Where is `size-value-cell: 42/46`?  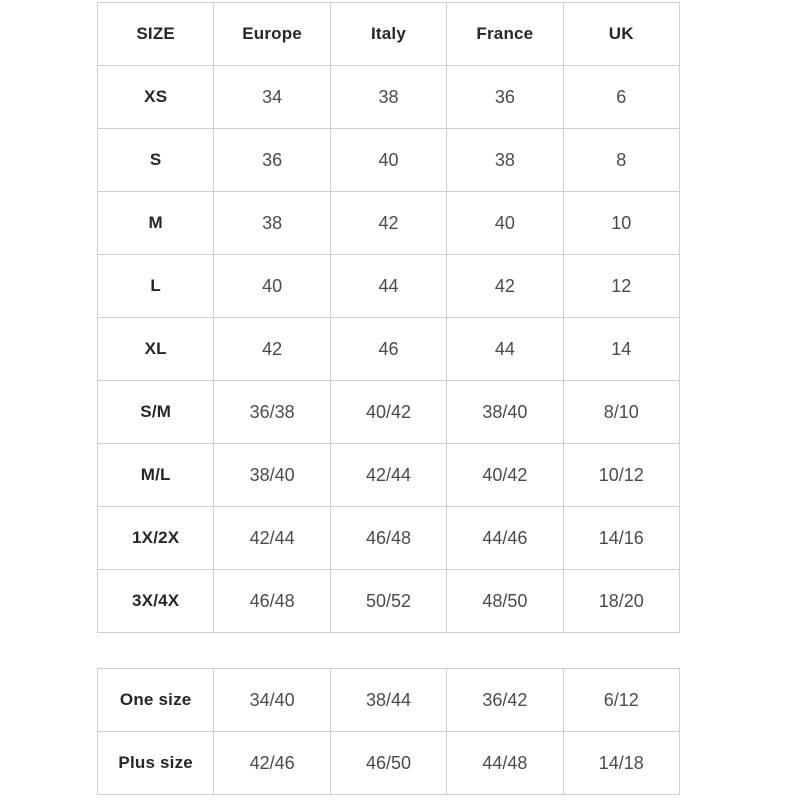
size-value-cell: 42/46 is located at coordinates (272, 763).